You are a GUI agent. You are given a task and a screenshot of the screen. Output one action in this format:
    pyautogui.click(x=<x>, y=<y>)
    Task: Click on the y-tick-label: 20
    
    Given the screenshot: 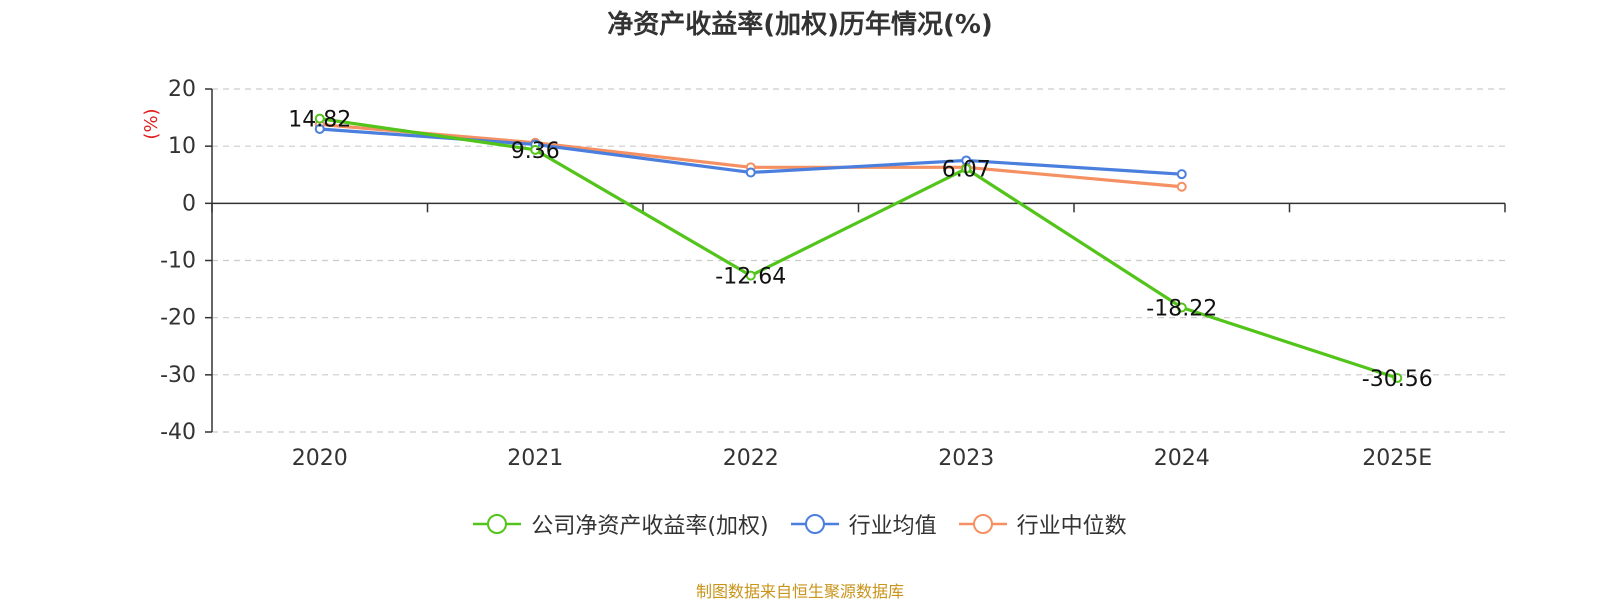 What is the action you would take?
    pyautogui.click(x=182, y=89)
    